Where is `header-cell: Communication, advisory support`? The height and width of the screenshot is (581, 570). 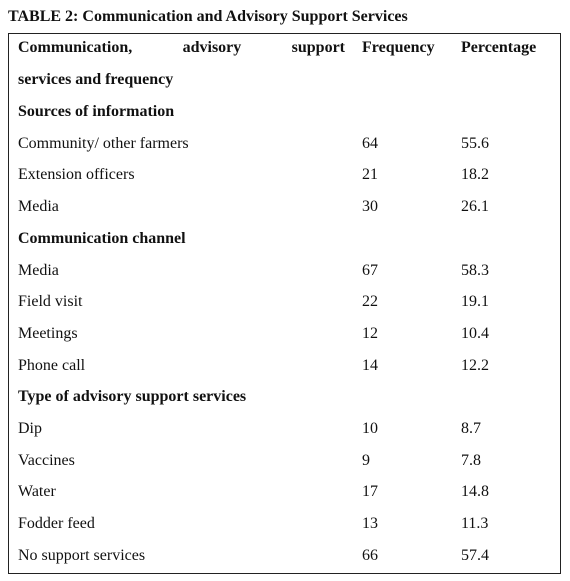 header-cell: Communication, advisory support is located at coordinates (181, 47).